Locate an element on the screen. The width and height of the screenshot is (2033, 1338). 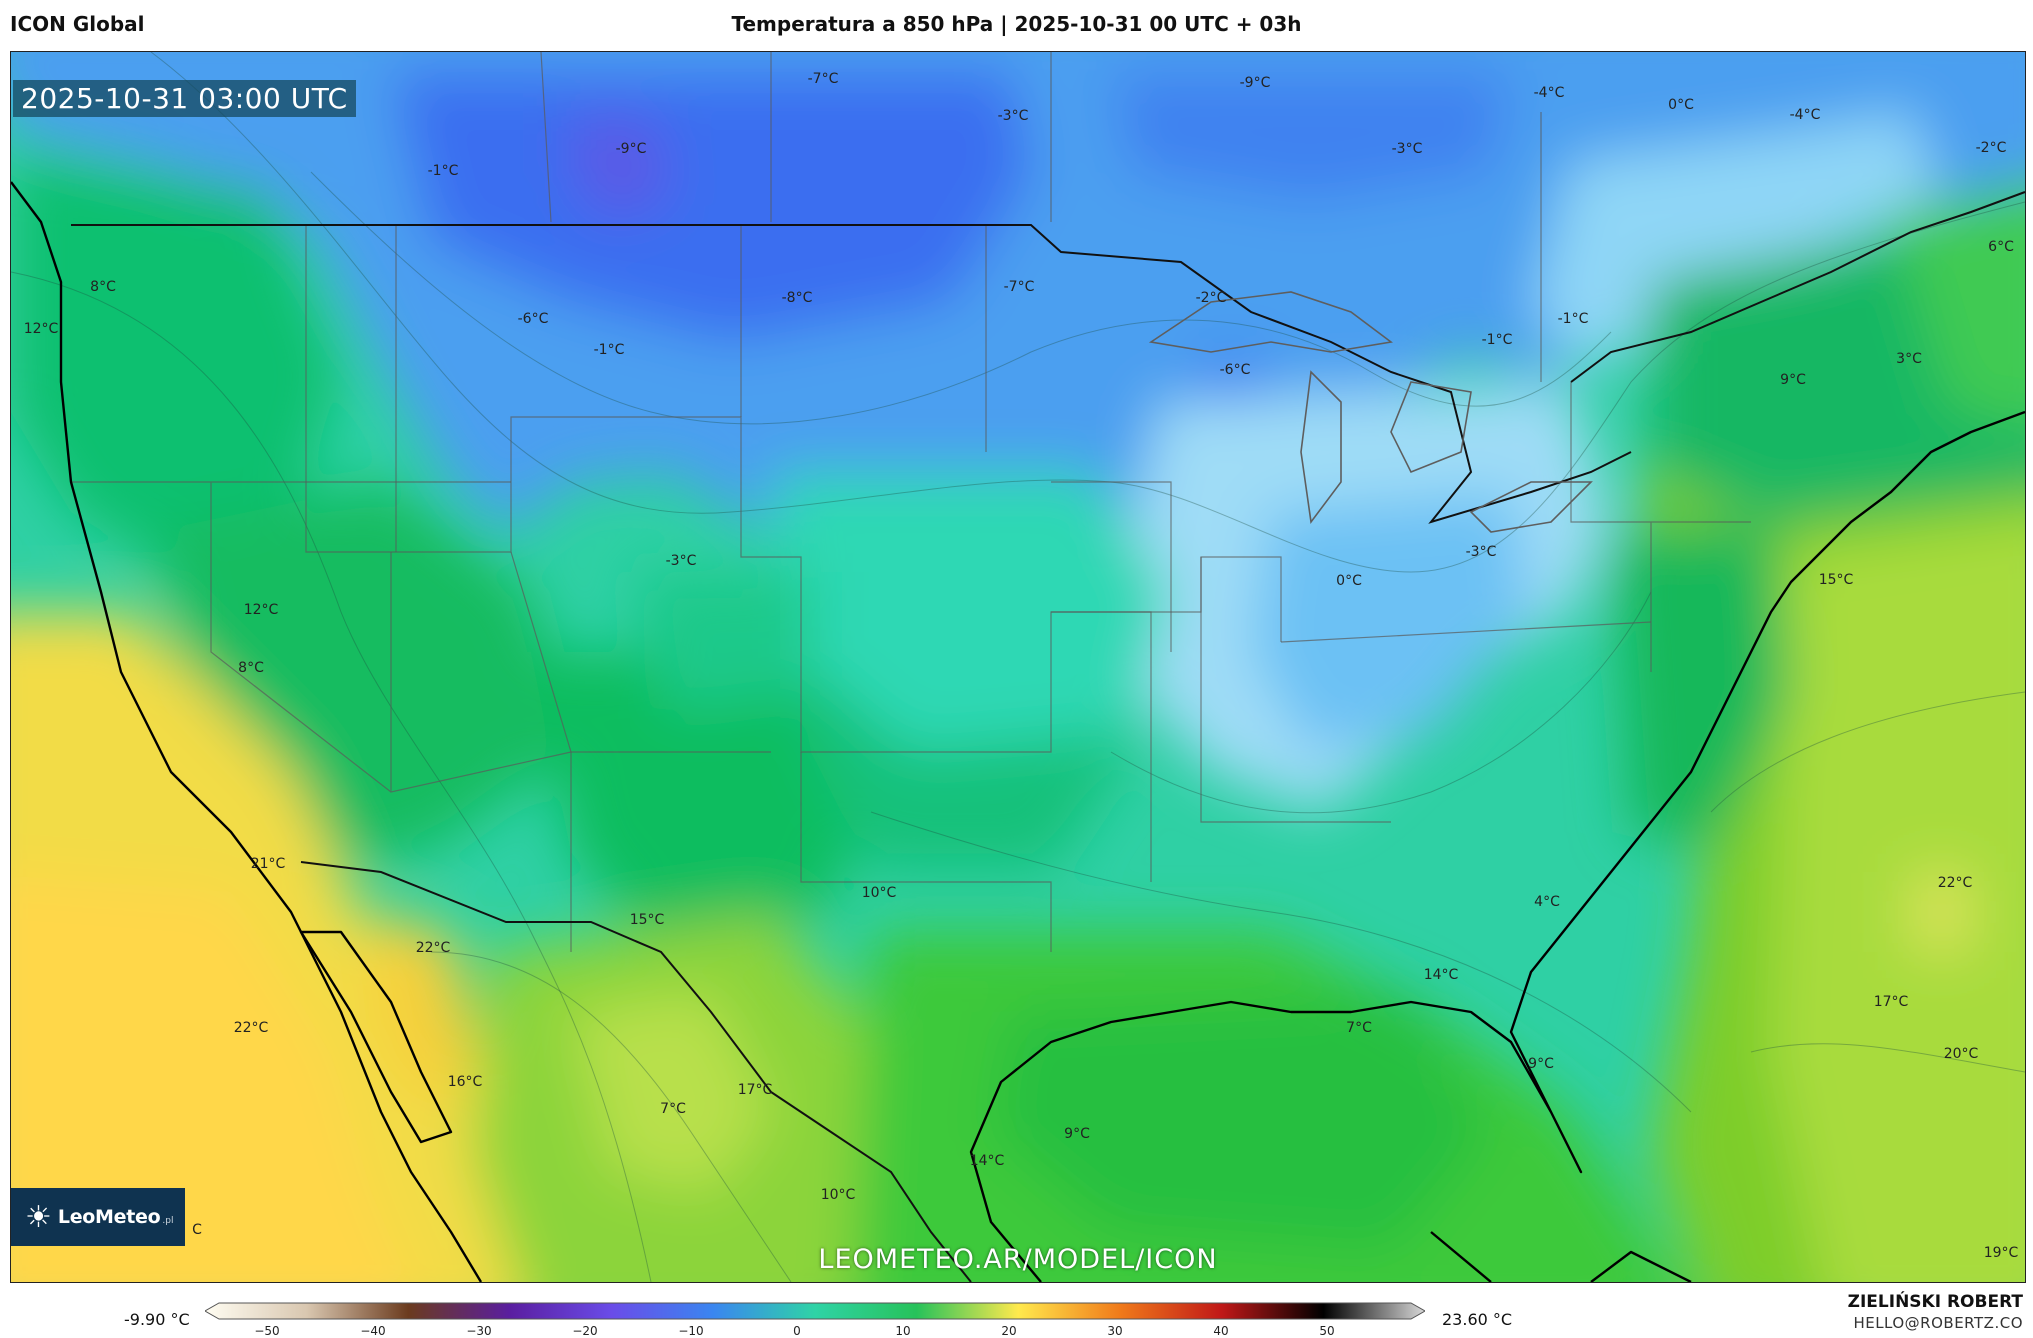
temperature-label: 19°C is located at coordinates (2001, 1253).